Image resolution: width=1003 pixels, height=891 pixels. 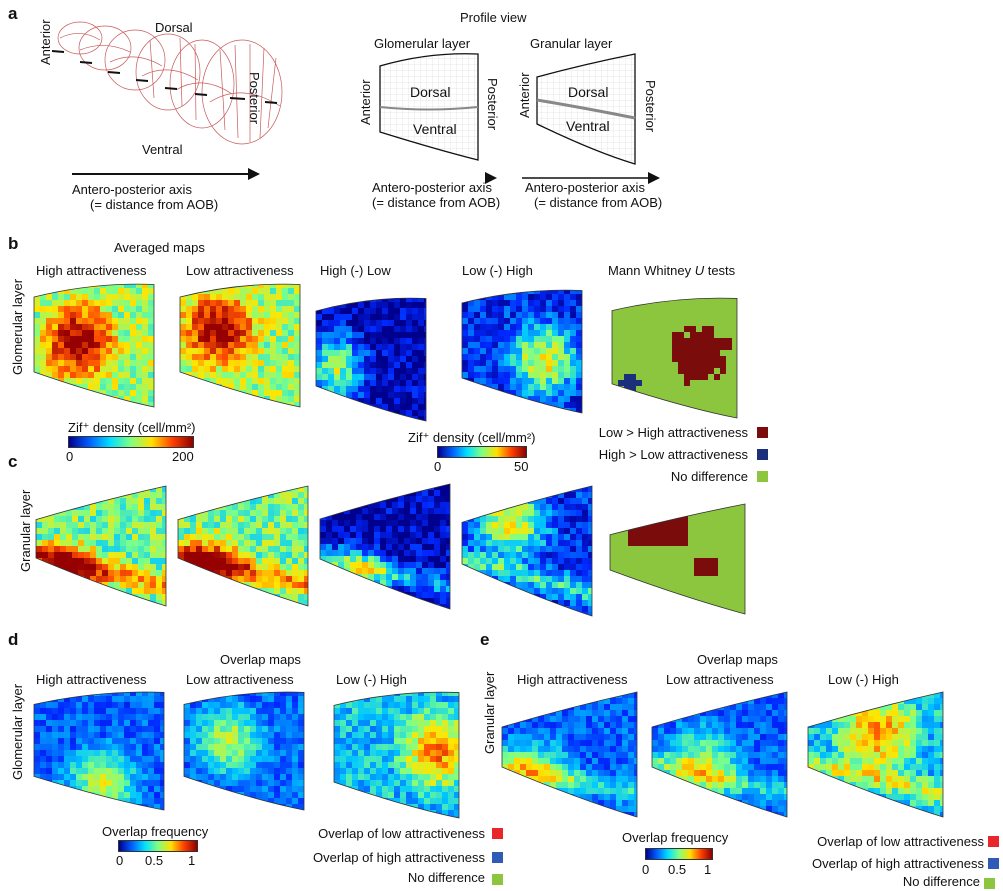 What do you see at coordinates (941, 881) in the screenshot?
I see `e-legend-label-3: No difference` at bounding box center [941, 881].